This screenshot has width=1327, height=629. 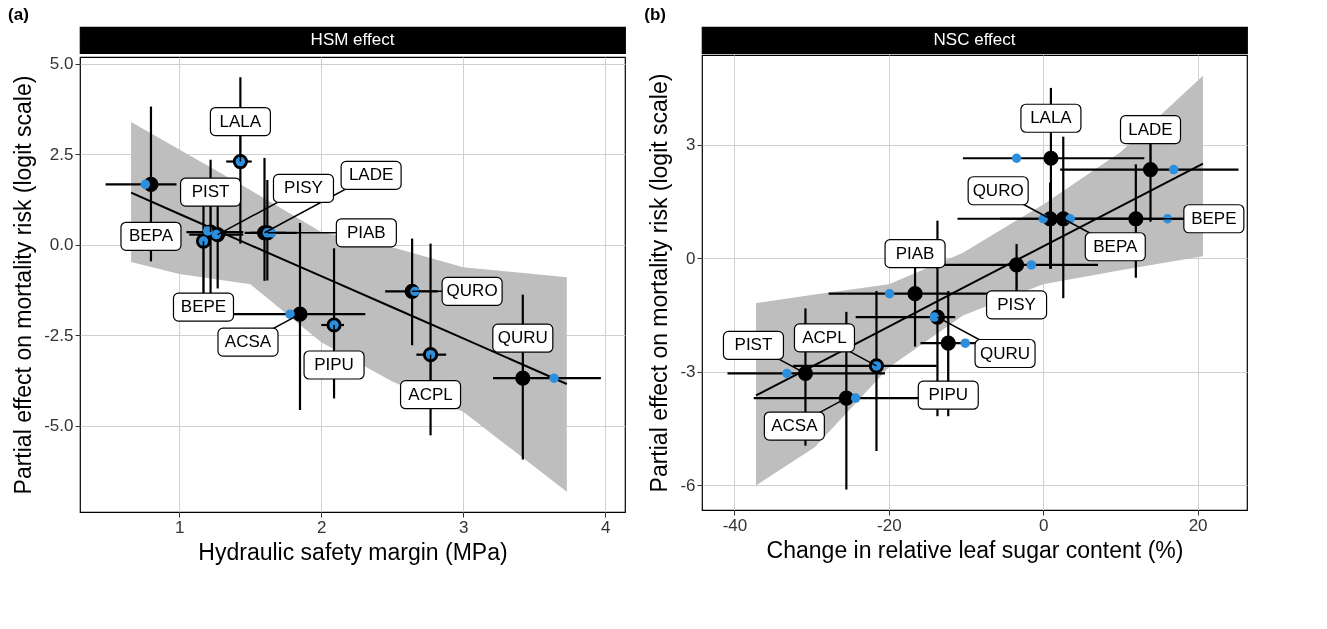 What do you see at coordinates (889, 525) in the screenshot?
I see `x-tick-label: -20` at bounding box center [889, 525].